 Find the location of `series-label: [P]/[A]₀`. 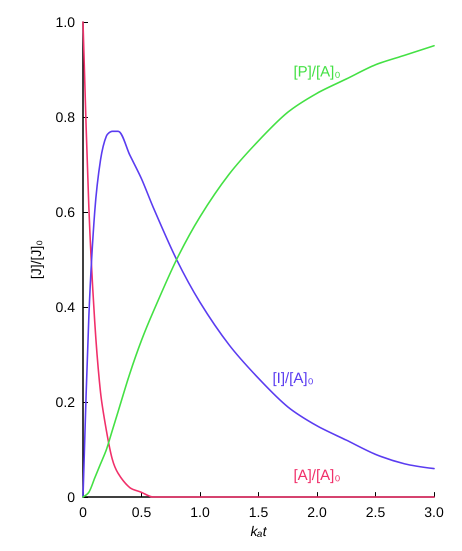

series-label: [P]/[A]₀ is located at coordinates (317, 71).